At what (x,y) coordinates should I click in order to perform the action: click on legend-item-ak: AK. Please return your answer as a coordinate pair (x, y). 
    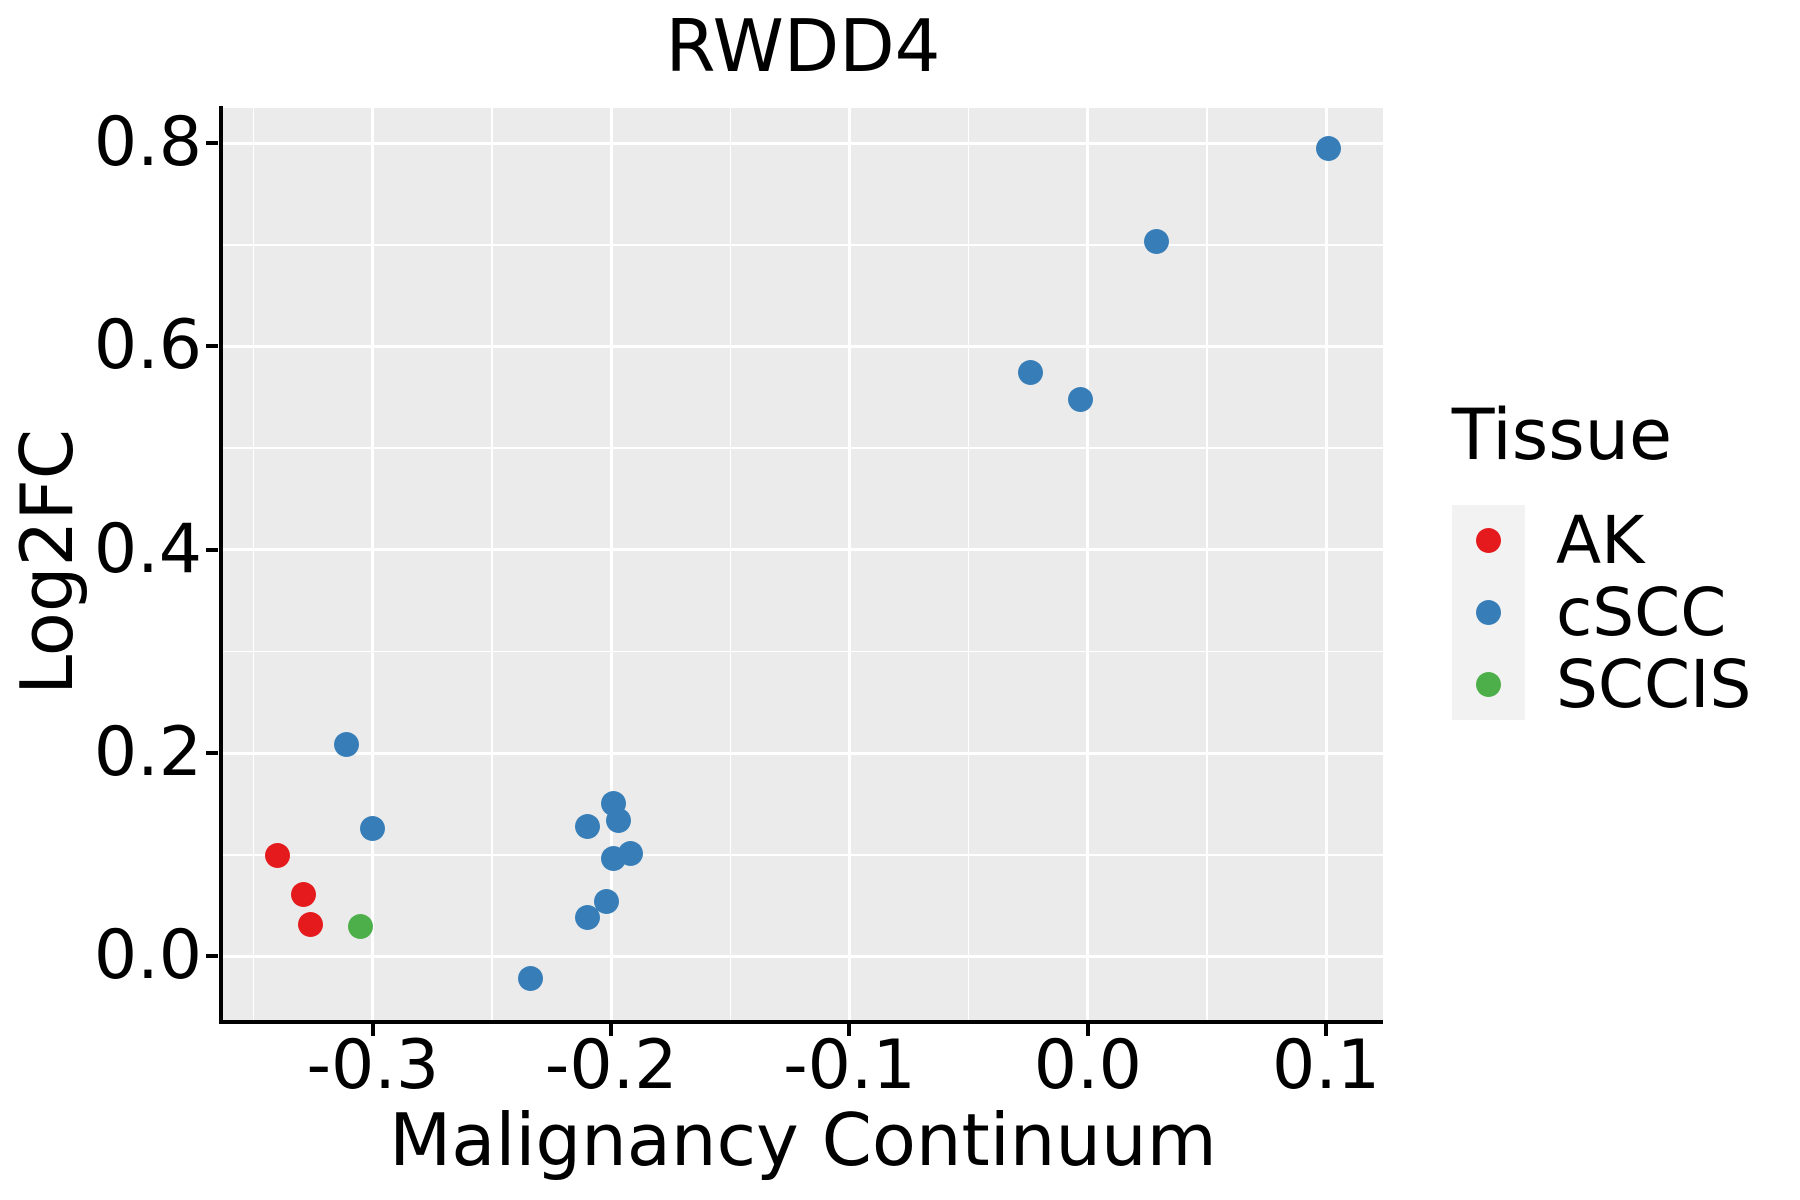
    Looking at the image, I should click on (1601, 541).